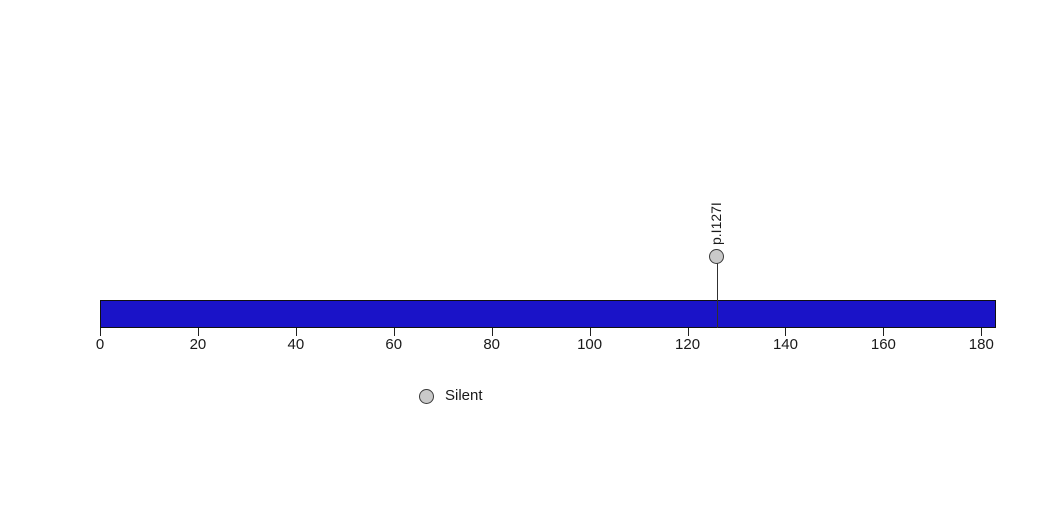 This screenshot has height=524, width=1047. What do you see at coordinates (426, 396) in the screenshot?
I see `legend-circle-icon` at bounding box center [426, 396].